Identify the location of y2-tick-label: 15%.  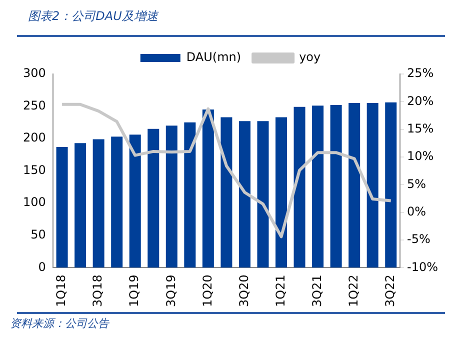
(420, 128).